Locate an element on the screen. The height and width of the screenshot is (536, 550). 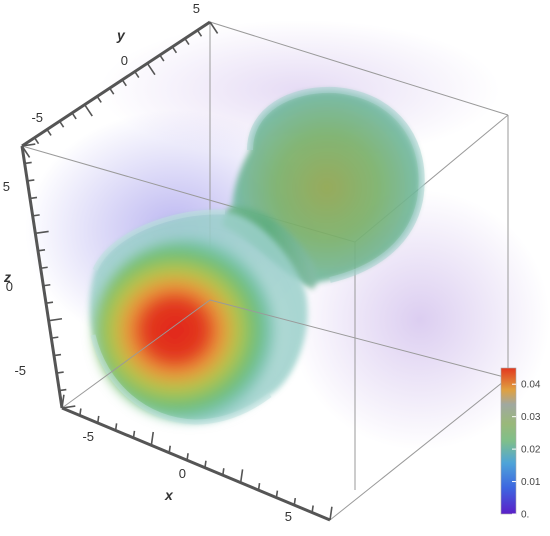
y-tick-label: 0 is located at coordinates (124, 60).